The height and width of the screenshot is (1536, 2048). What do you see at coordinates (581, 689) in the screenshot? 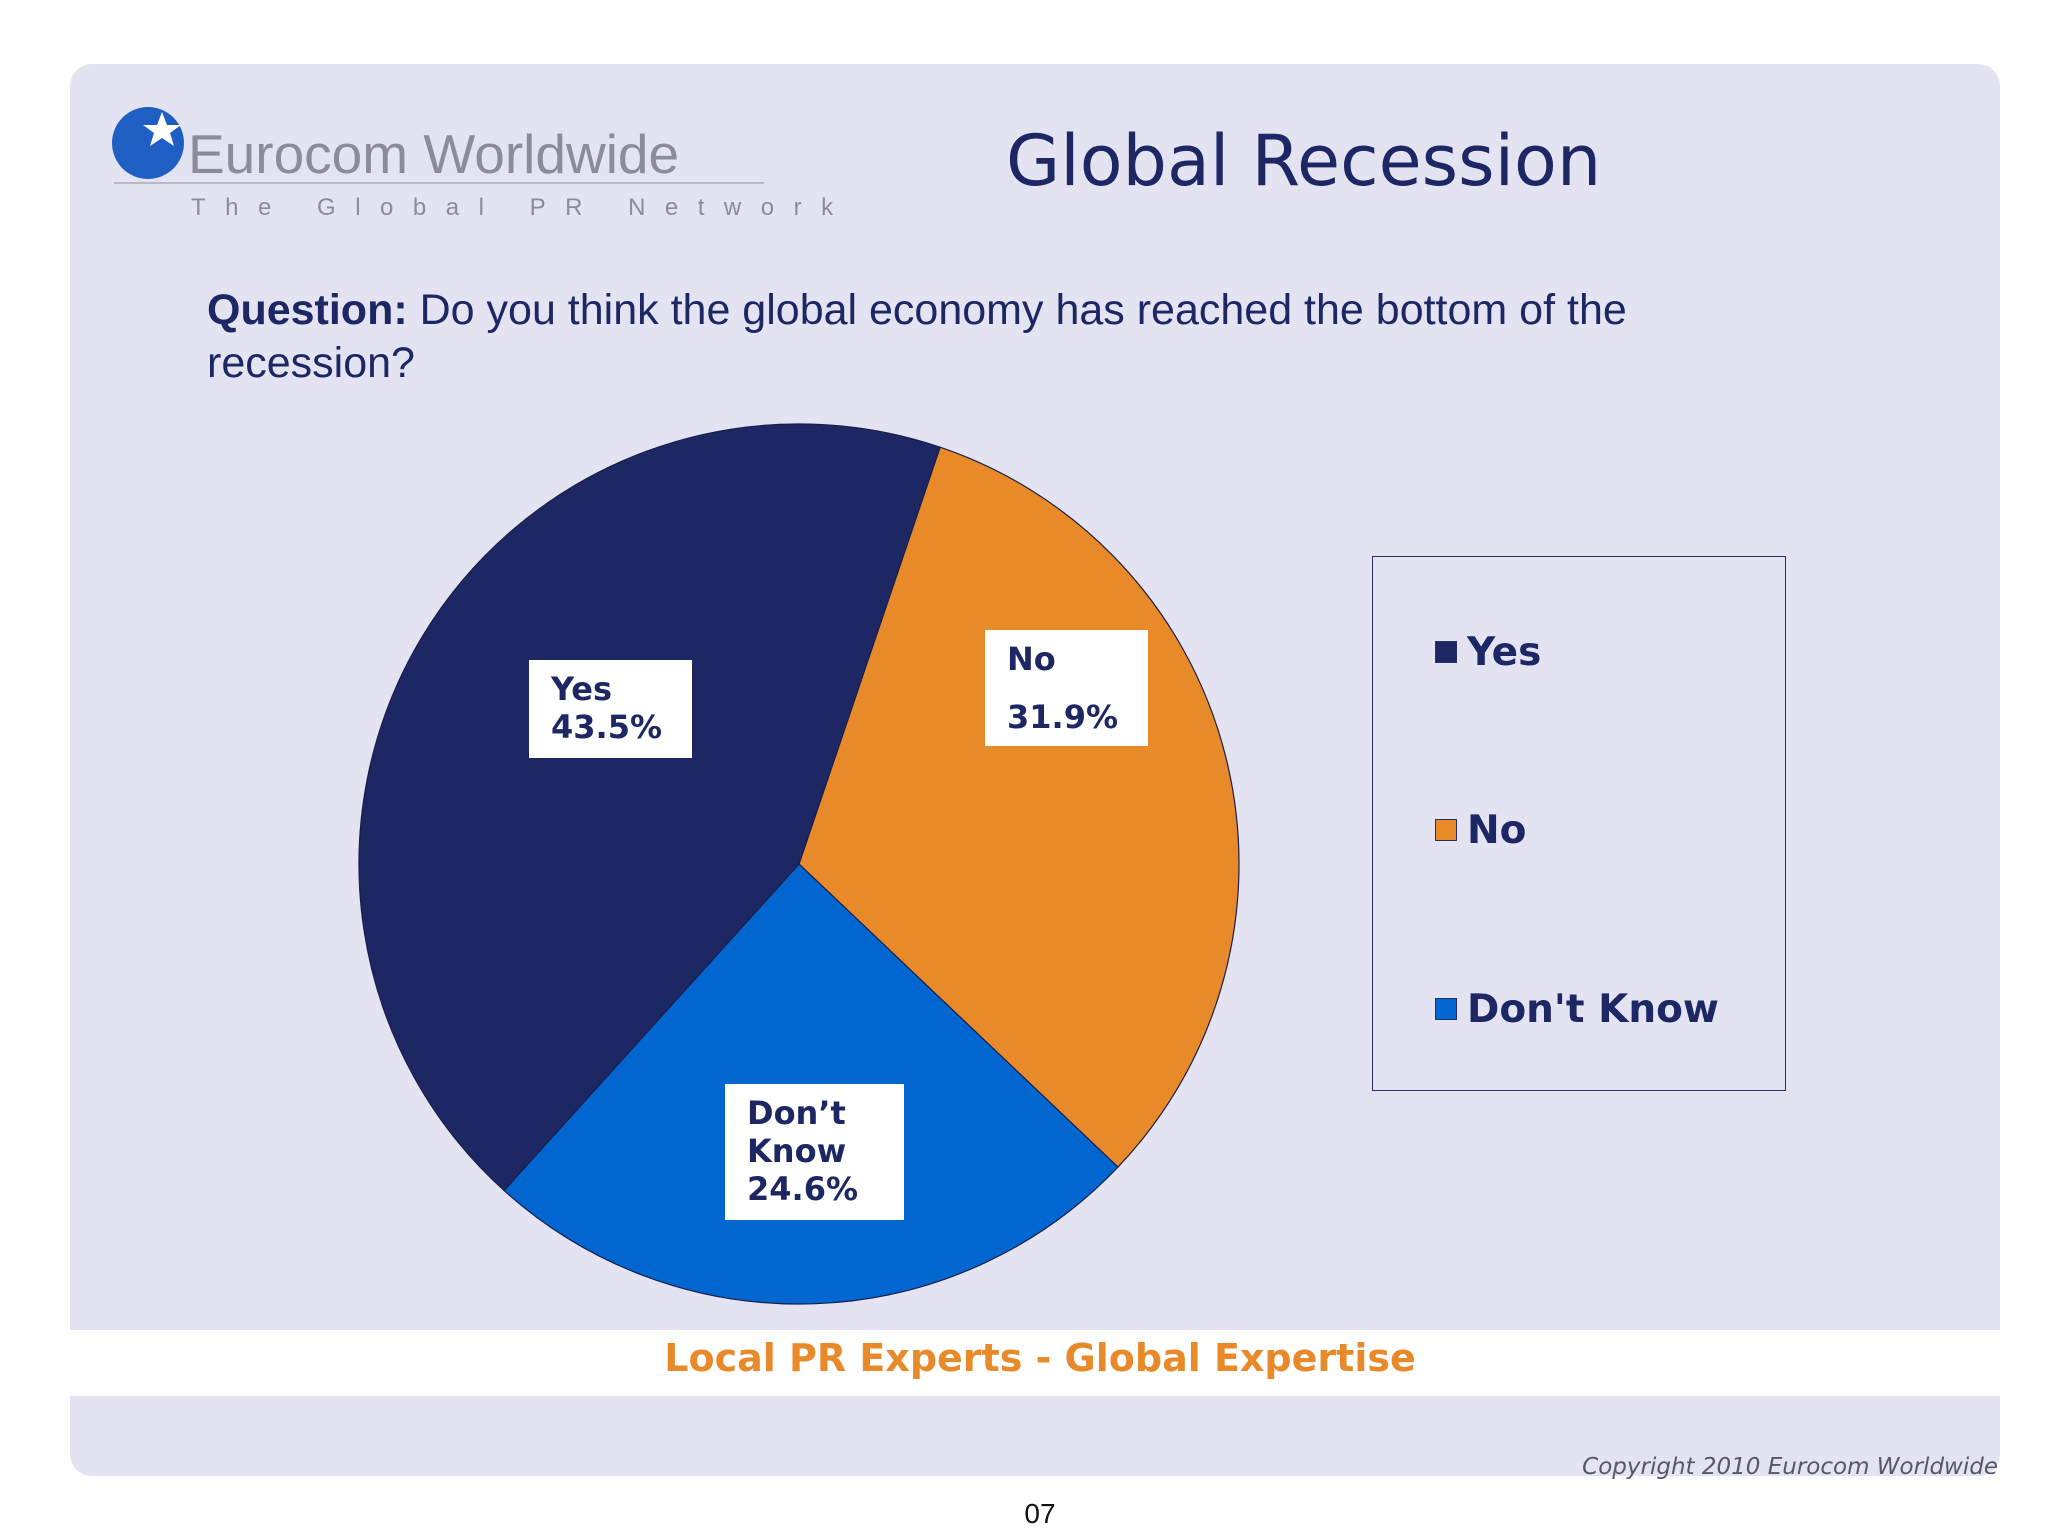
I see `data-label-text-yes: Yes` at bounding box center [581, 689].